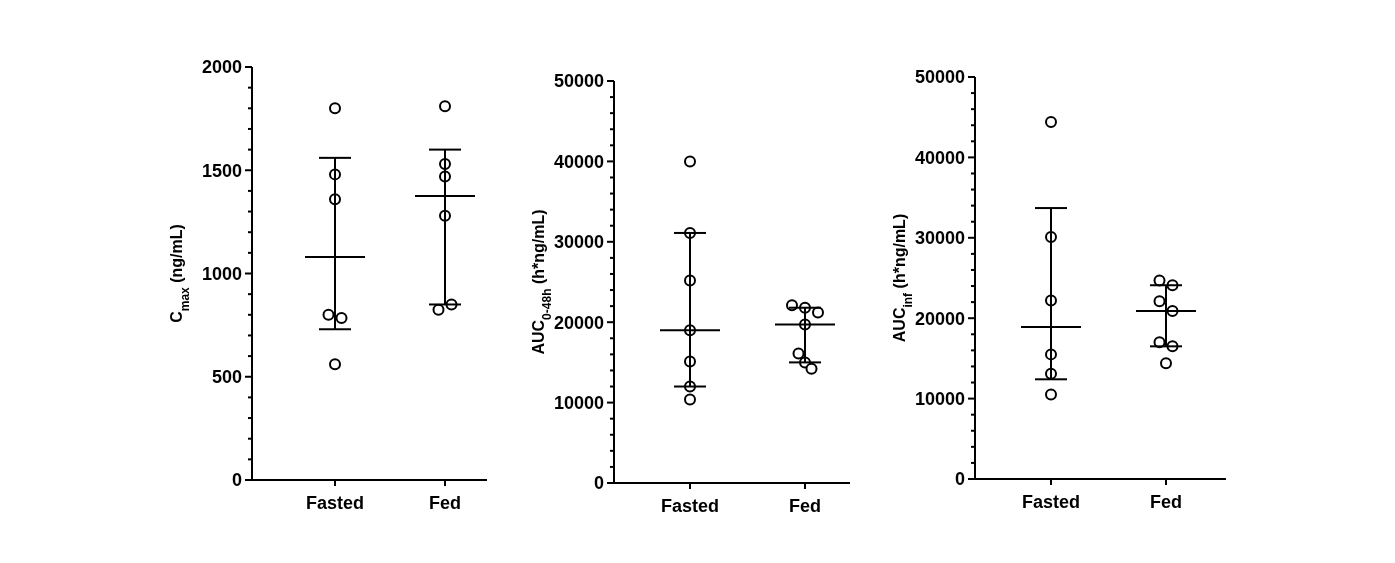 The width and height of the screenshot is (1395, 563). Describe the element at coordinates (221, 273) in the screenshot. I see `y-tick-label: 1000` at that location.